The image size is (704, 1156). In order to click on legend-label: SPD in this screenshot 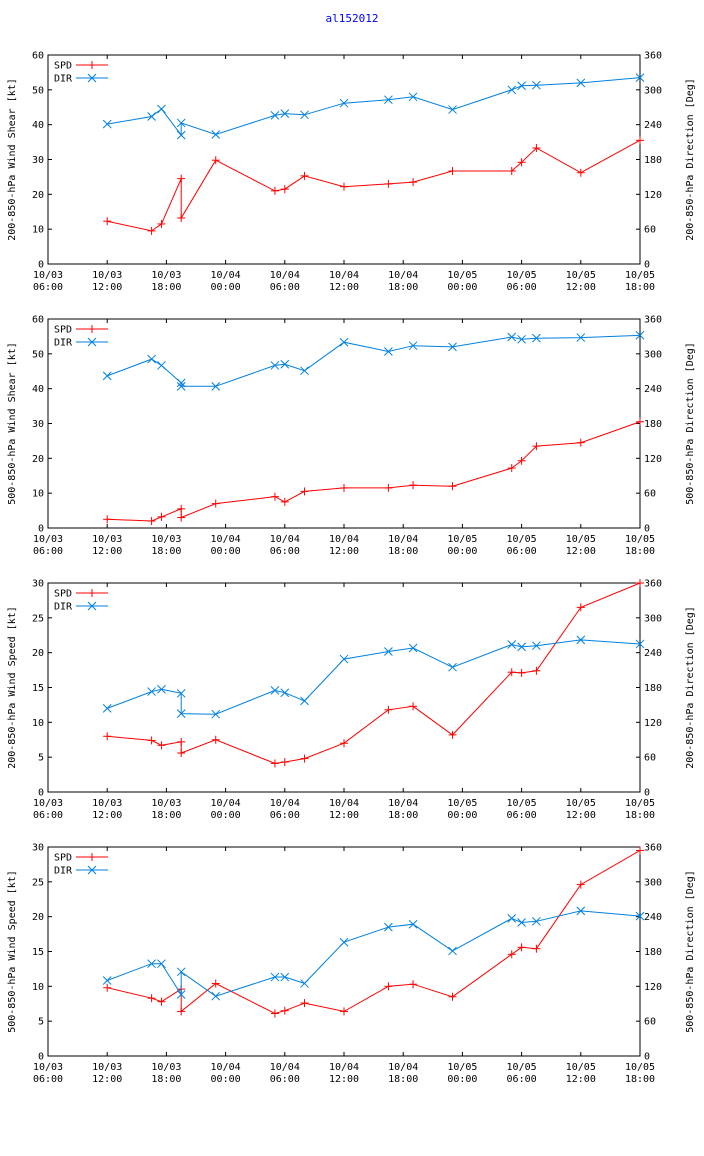, I will do `click(63, 66)`.